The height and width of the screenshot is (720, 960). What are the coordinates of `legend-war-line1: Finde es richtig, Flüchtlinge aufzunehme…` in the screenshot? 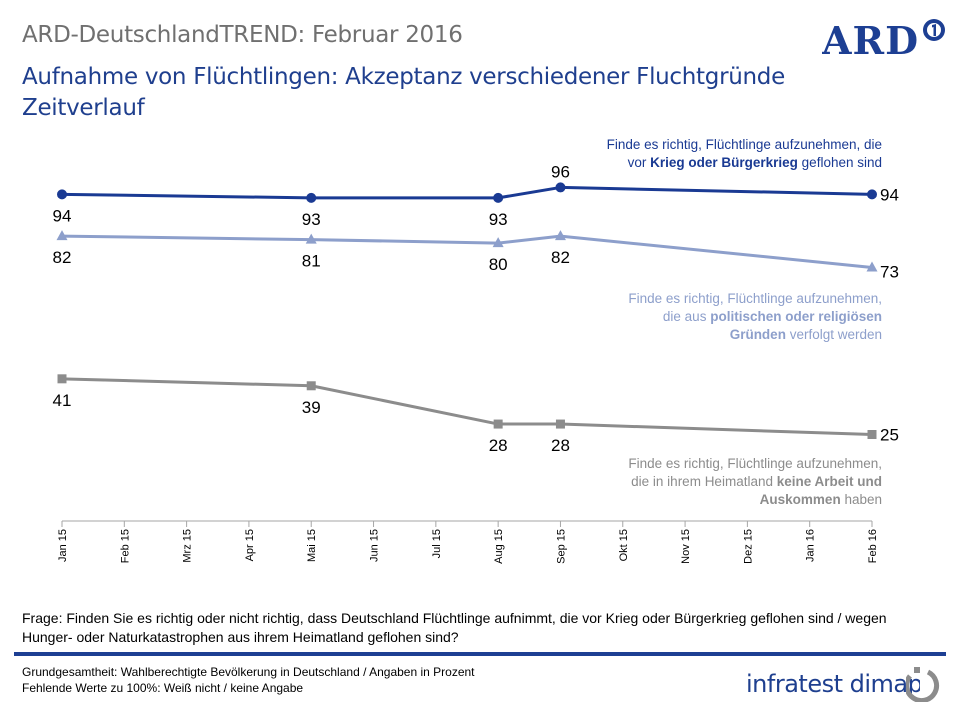 It's located at (744, 144).